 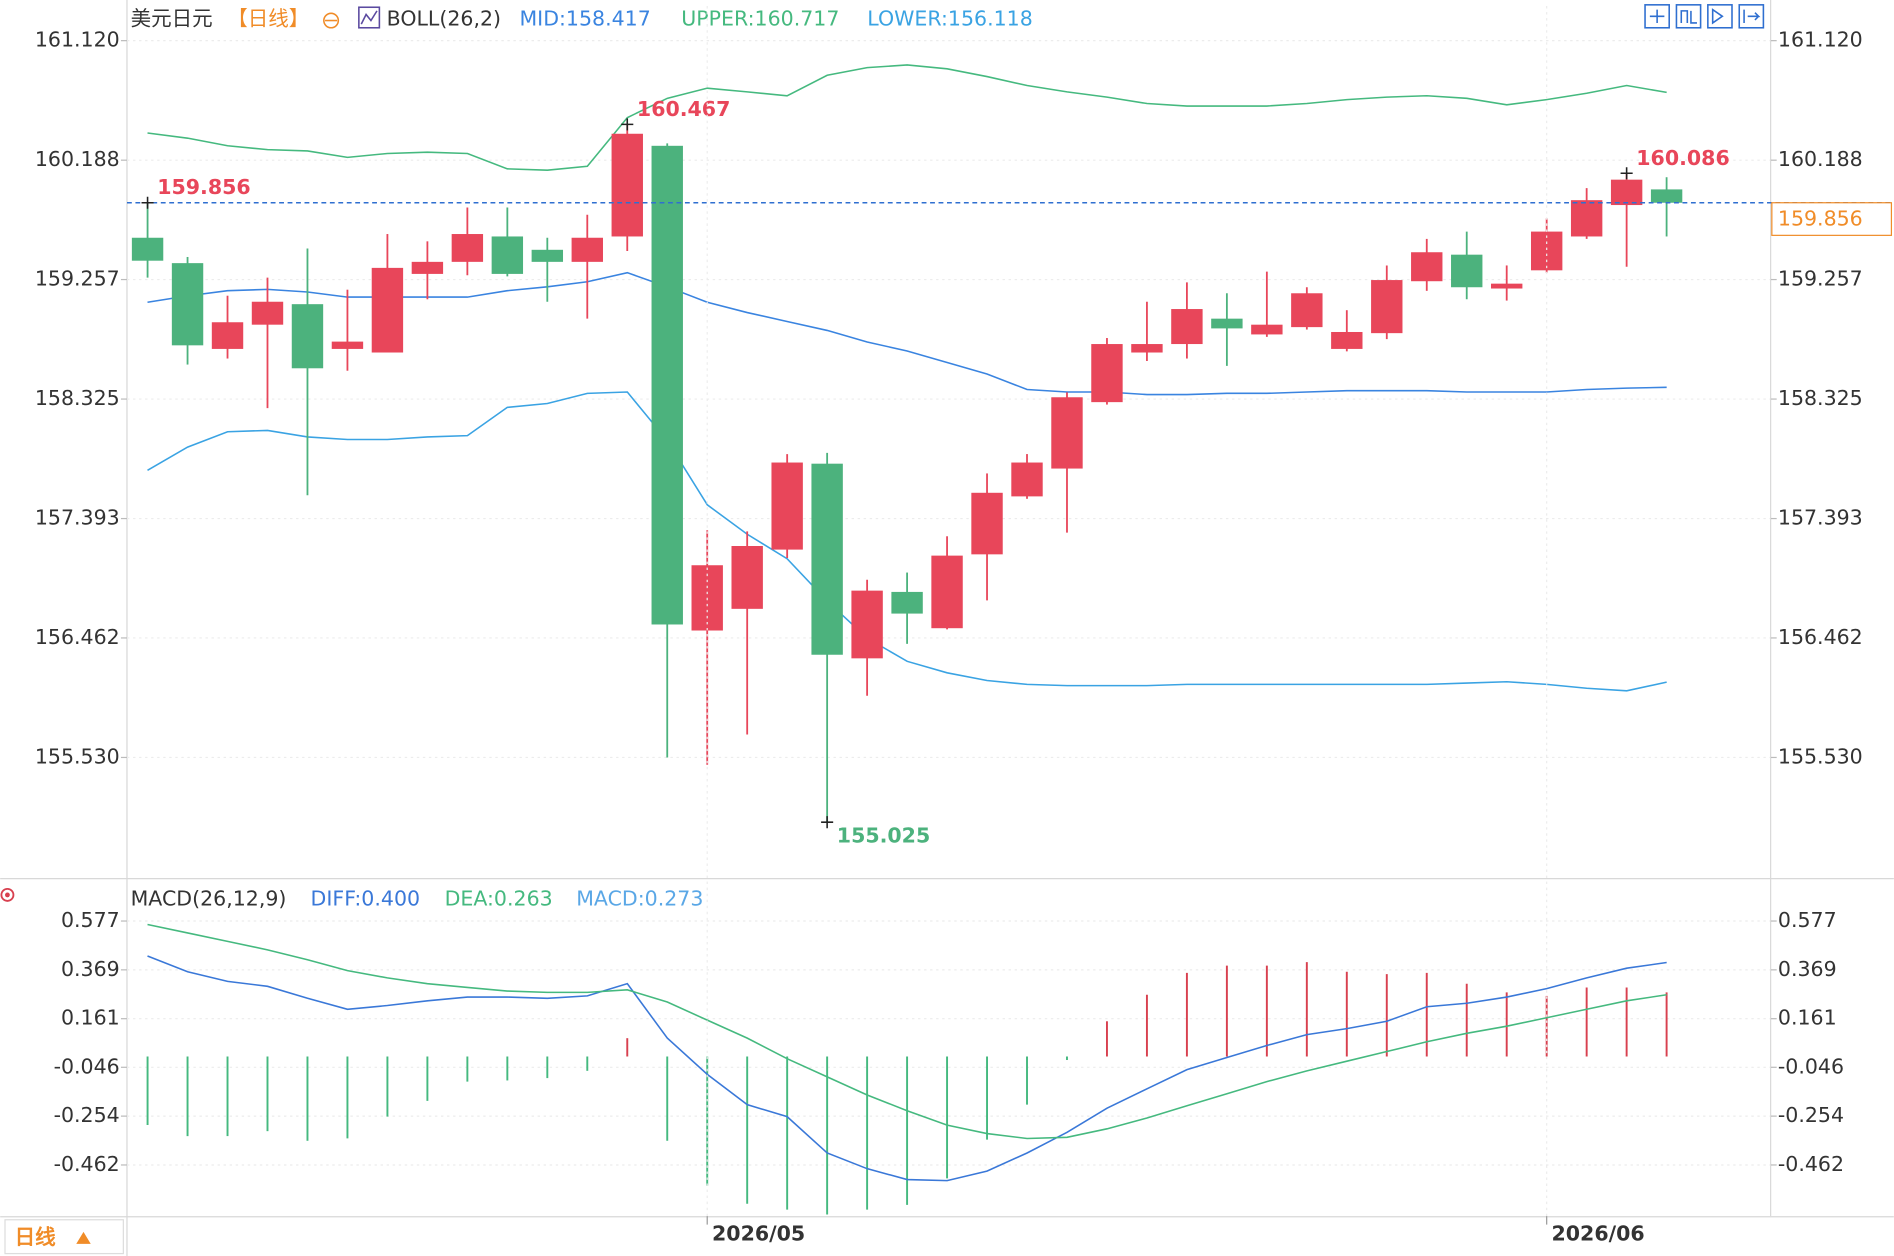 What do you see at coordinates (639, 899) in the screenshot?
I see `legend-entry: MACD:0.273` at bounding box center [639, 899].